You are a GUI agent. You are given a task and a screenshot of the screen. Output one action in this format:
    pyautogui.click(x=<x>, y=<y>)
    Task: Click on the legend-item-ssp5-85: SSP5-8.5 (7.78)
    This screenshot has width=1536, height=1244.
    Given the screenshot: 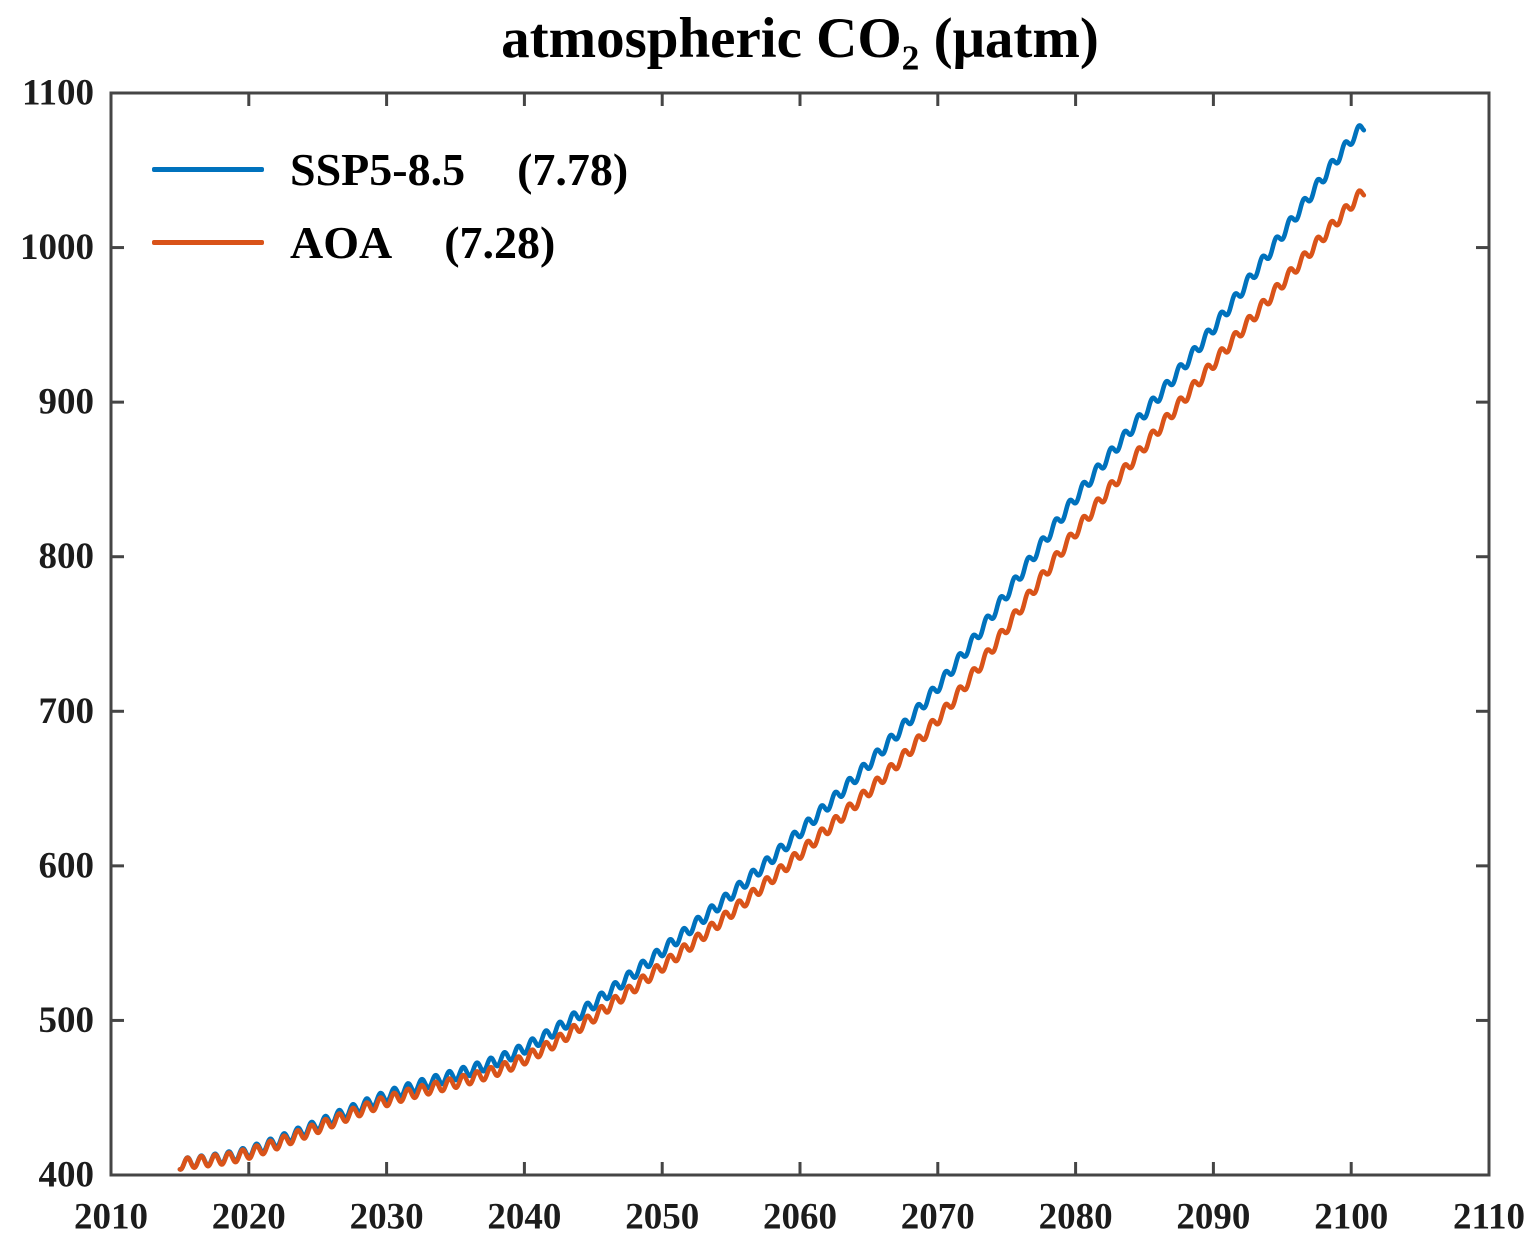 What is the action you would take?
    pyautogui.click(x=390, y=169)
    